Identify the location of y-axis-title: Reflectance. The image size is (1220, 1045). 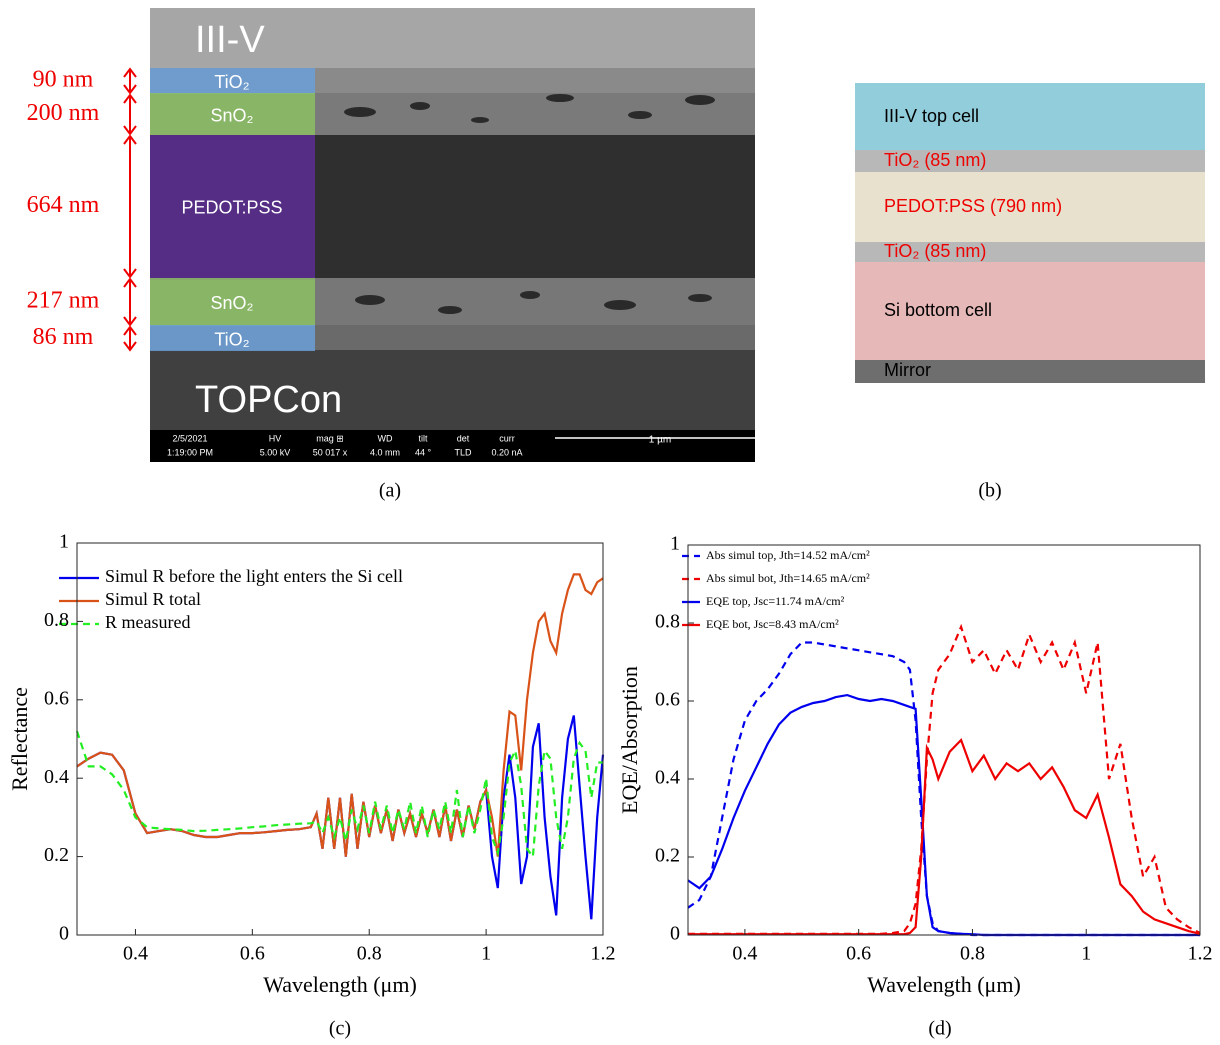
(19, 739).